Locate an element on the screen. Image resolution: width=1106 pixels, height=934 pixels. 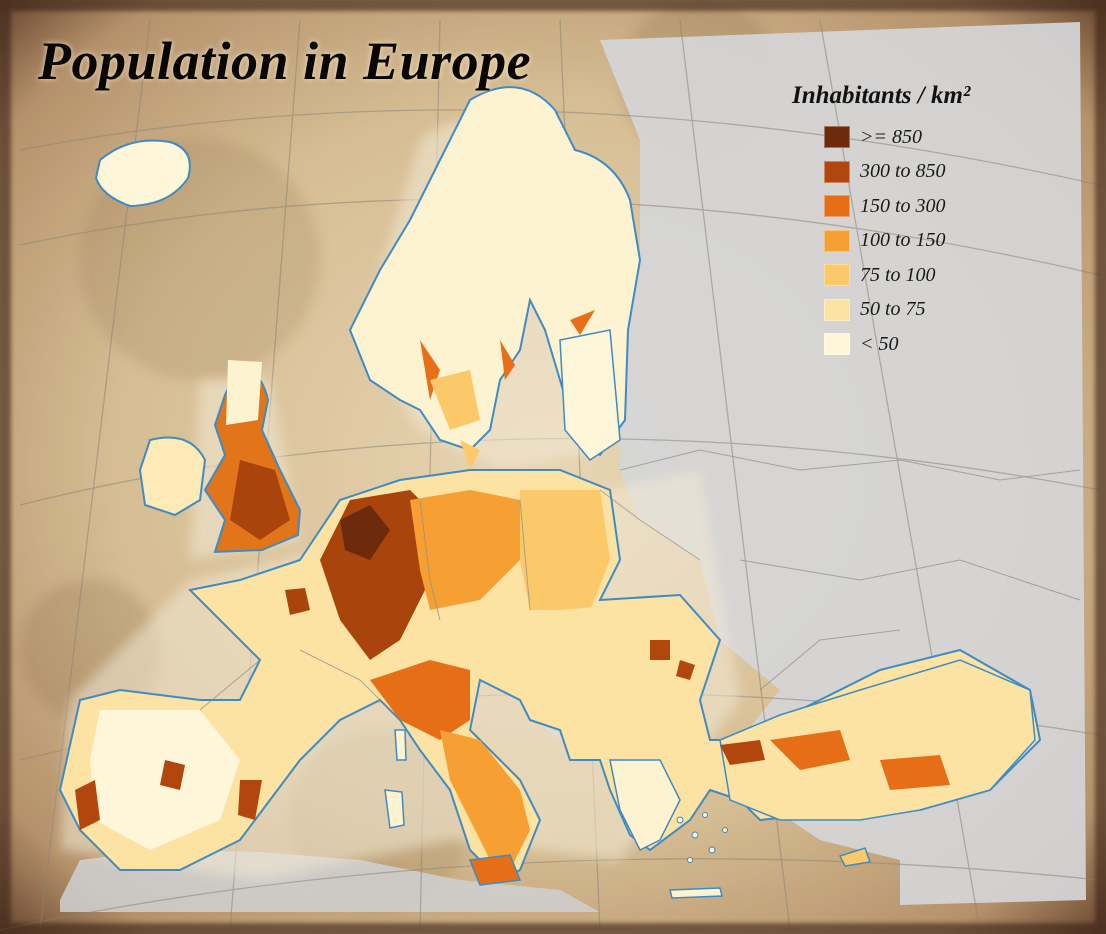
crete is located at coordinates (696, 893).